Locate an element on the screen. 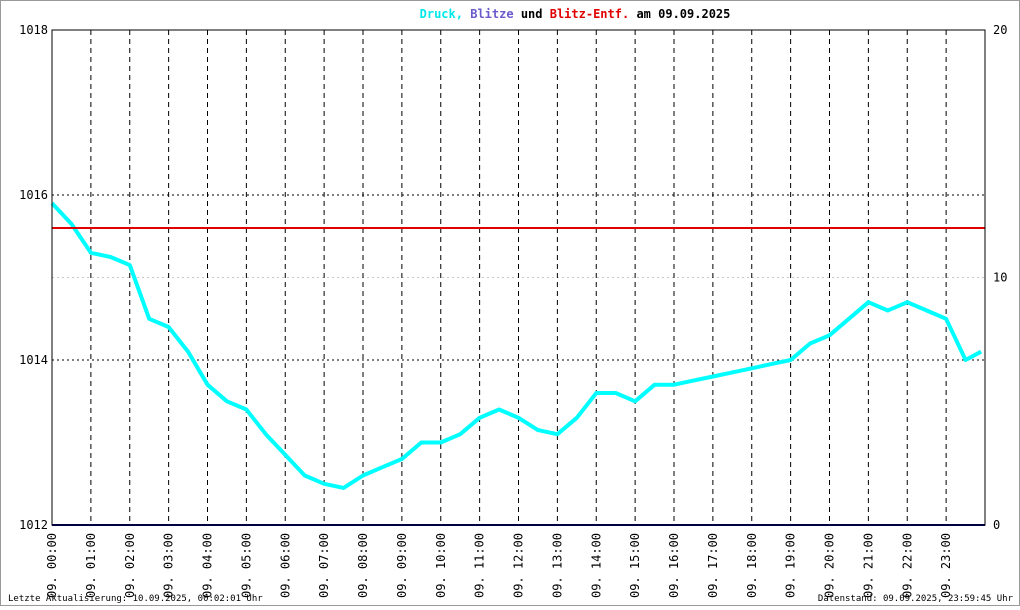 The height and width of the screenshot is (610, 1020). x-tick-label: 09. 20:00 is located at coordinates (830, 565).